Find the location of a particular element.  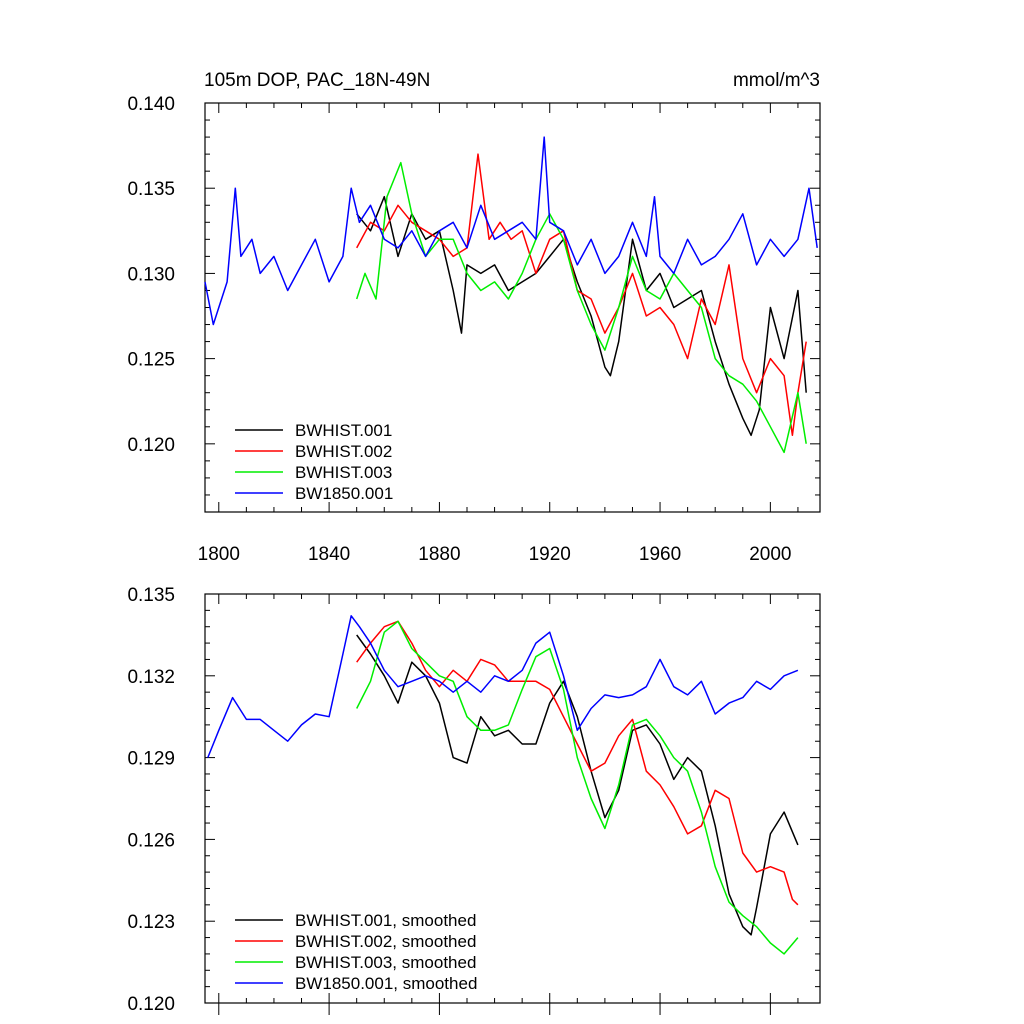

y-tick-label: 0.129 is located at coordinates (151, 759).